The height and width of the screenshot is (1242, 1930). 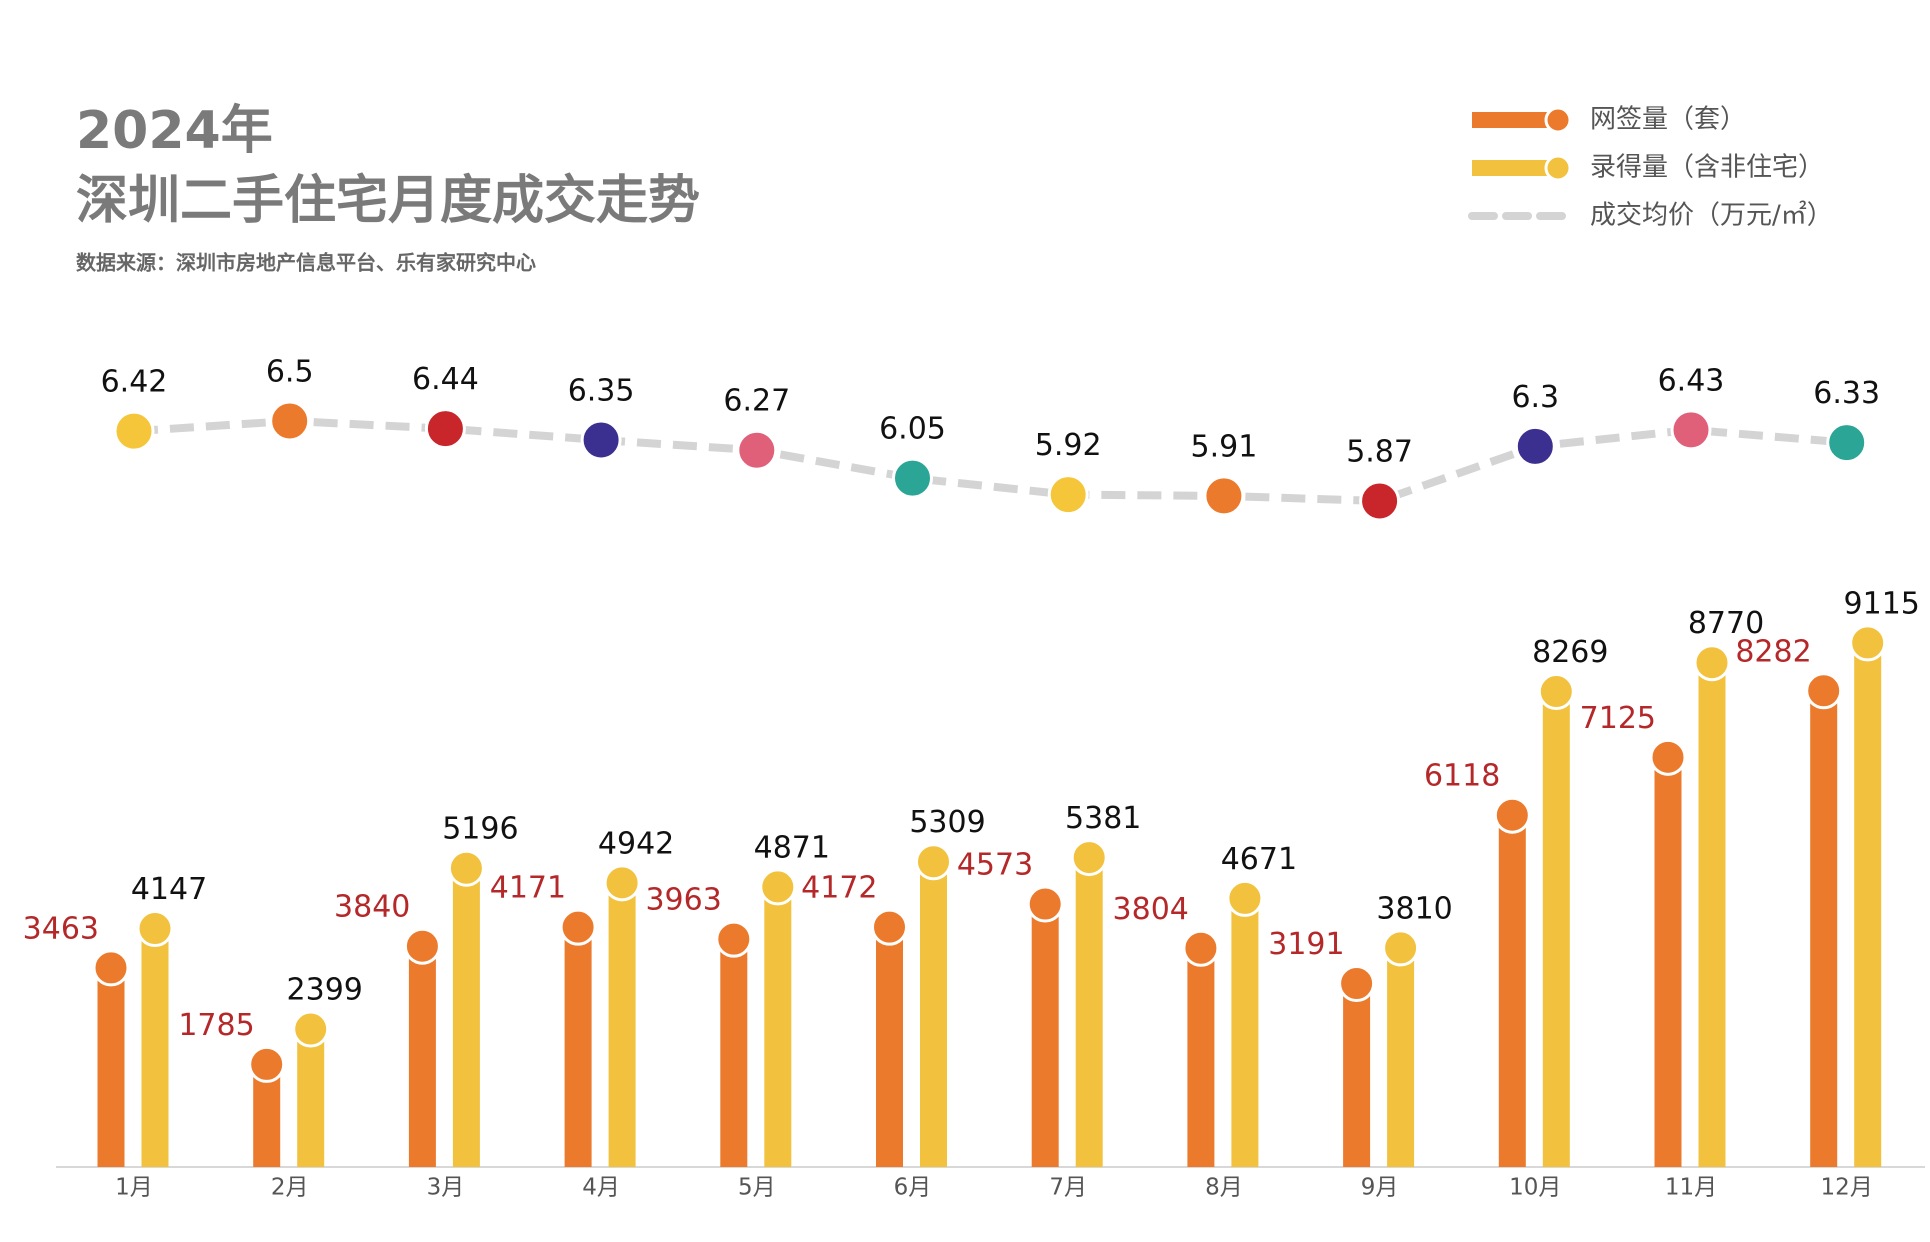 I want to click on data-label: 5.92, so click(x=1068, y=445).